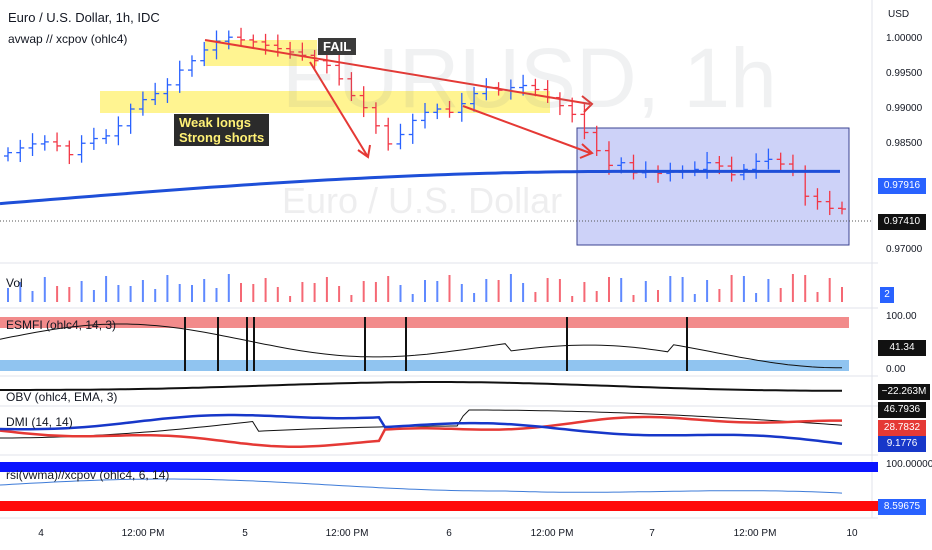 This screenshot has width=932, height=550. What do you see at coordinates (909, 464) in the screenshot?
I see `rsi-upper-tick: 100.00000` at bounding box center [909, 464].